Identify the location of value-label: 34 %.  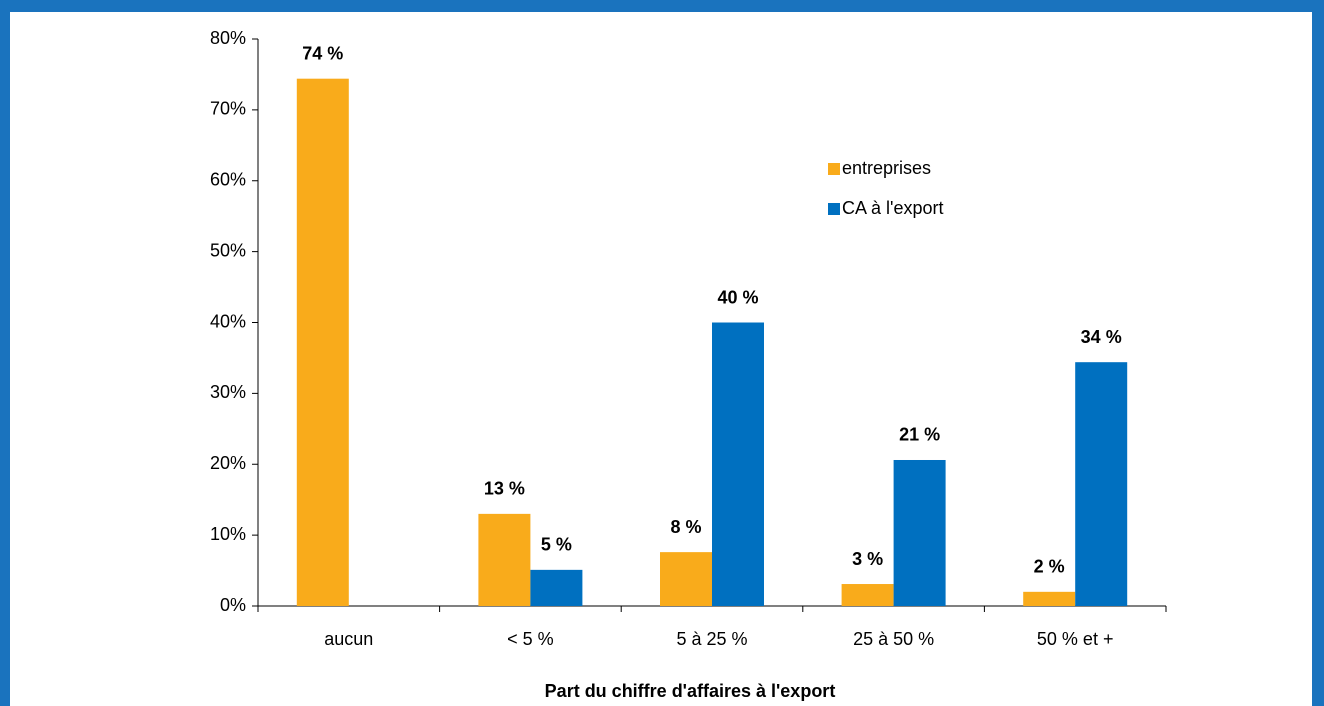
(1101, 337).